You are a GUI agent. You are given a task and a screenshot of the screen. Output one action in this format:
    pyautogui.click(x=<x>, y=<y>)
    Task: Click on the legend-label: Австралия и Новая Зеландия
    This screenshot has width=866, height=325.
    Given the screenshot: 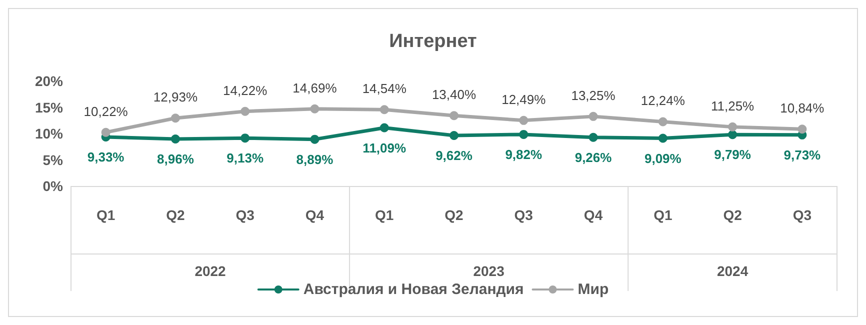 What is the action you would take?
    pyautogui.click(x=413, y=289)
    